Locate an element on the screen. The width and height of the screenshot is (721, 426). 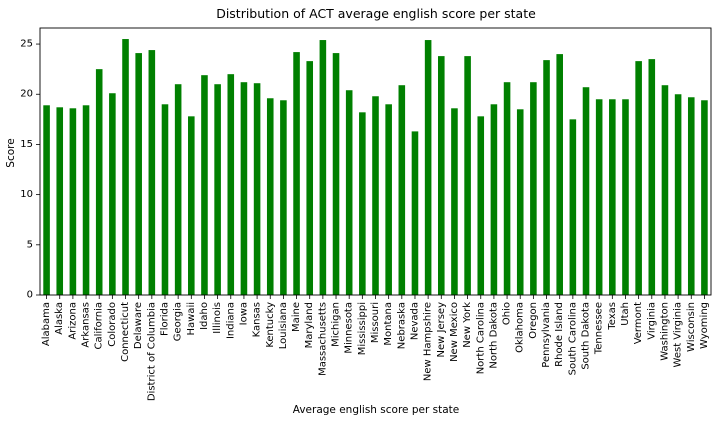
x-tick-label: North Carolina is located at coordinates (480, 338).